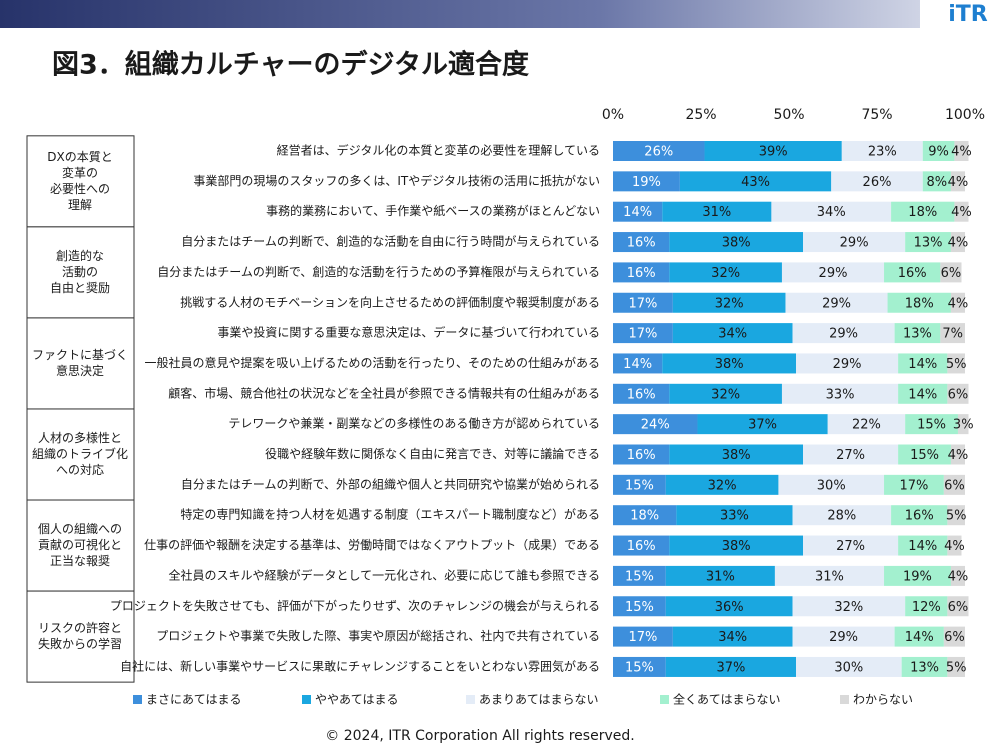 Image resolution: width=1000 pixels, height=751 pixels. What do you see at coordinates (80, 643) in the screenshot?
I see `group-label: 失敗からの学習` at bounding box center [80, 643].